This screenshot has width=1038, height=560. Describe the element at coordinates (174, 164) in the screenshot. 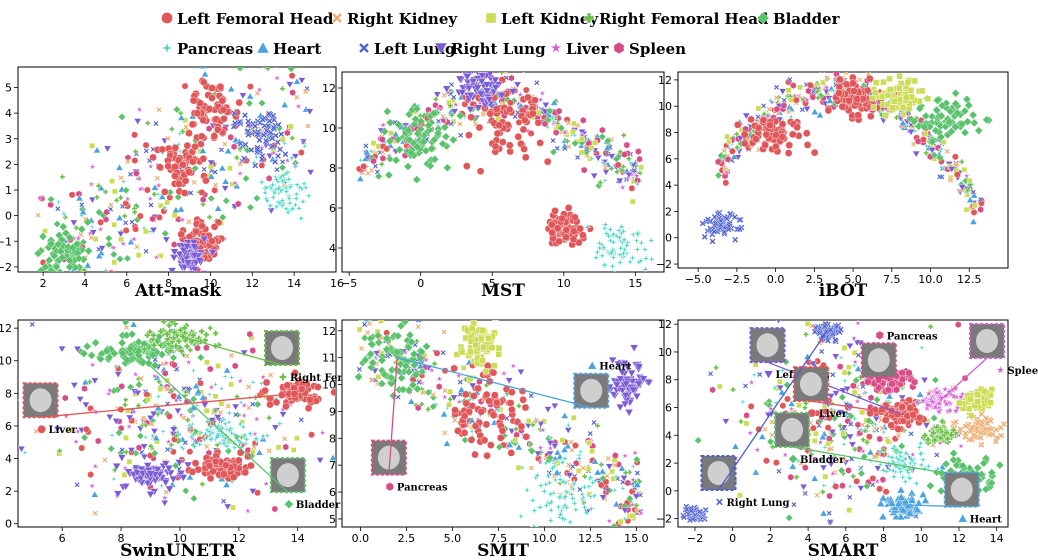

I see `scatter-points` at that location.